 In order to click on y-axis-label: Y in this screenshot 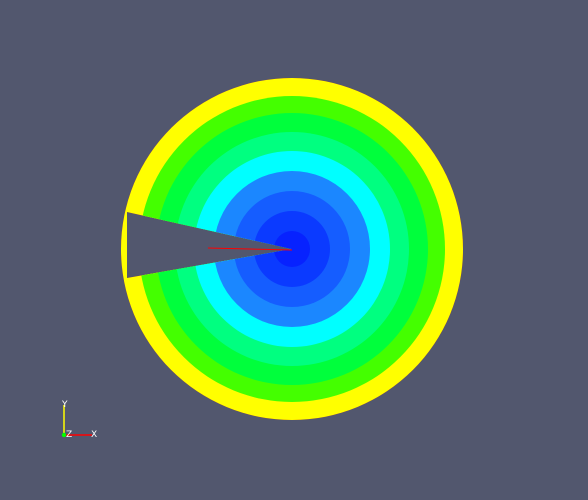, I will do `click(64, 405)`.